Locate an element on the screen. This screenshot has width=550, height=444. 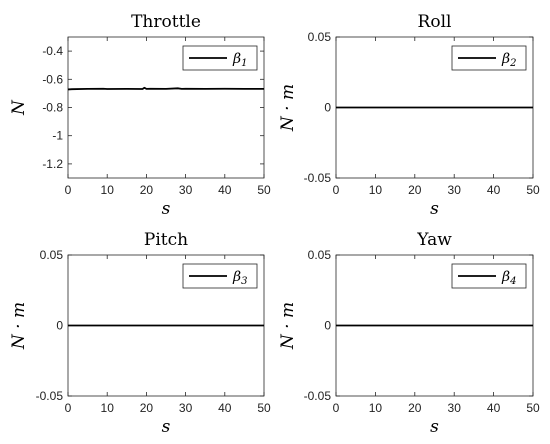
legend-subscript: 3 is located at coordinates (244, 281).